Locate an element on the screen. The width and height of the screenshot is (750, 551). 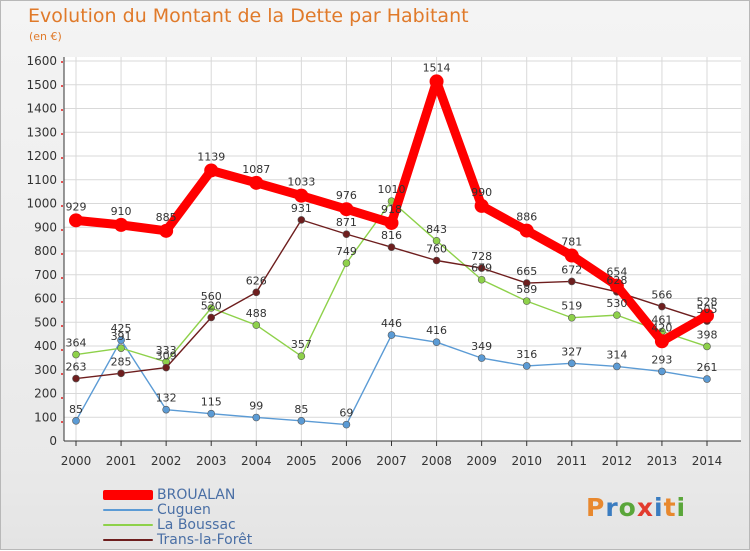
data-label: 885 is located at coordinates (166, 217).